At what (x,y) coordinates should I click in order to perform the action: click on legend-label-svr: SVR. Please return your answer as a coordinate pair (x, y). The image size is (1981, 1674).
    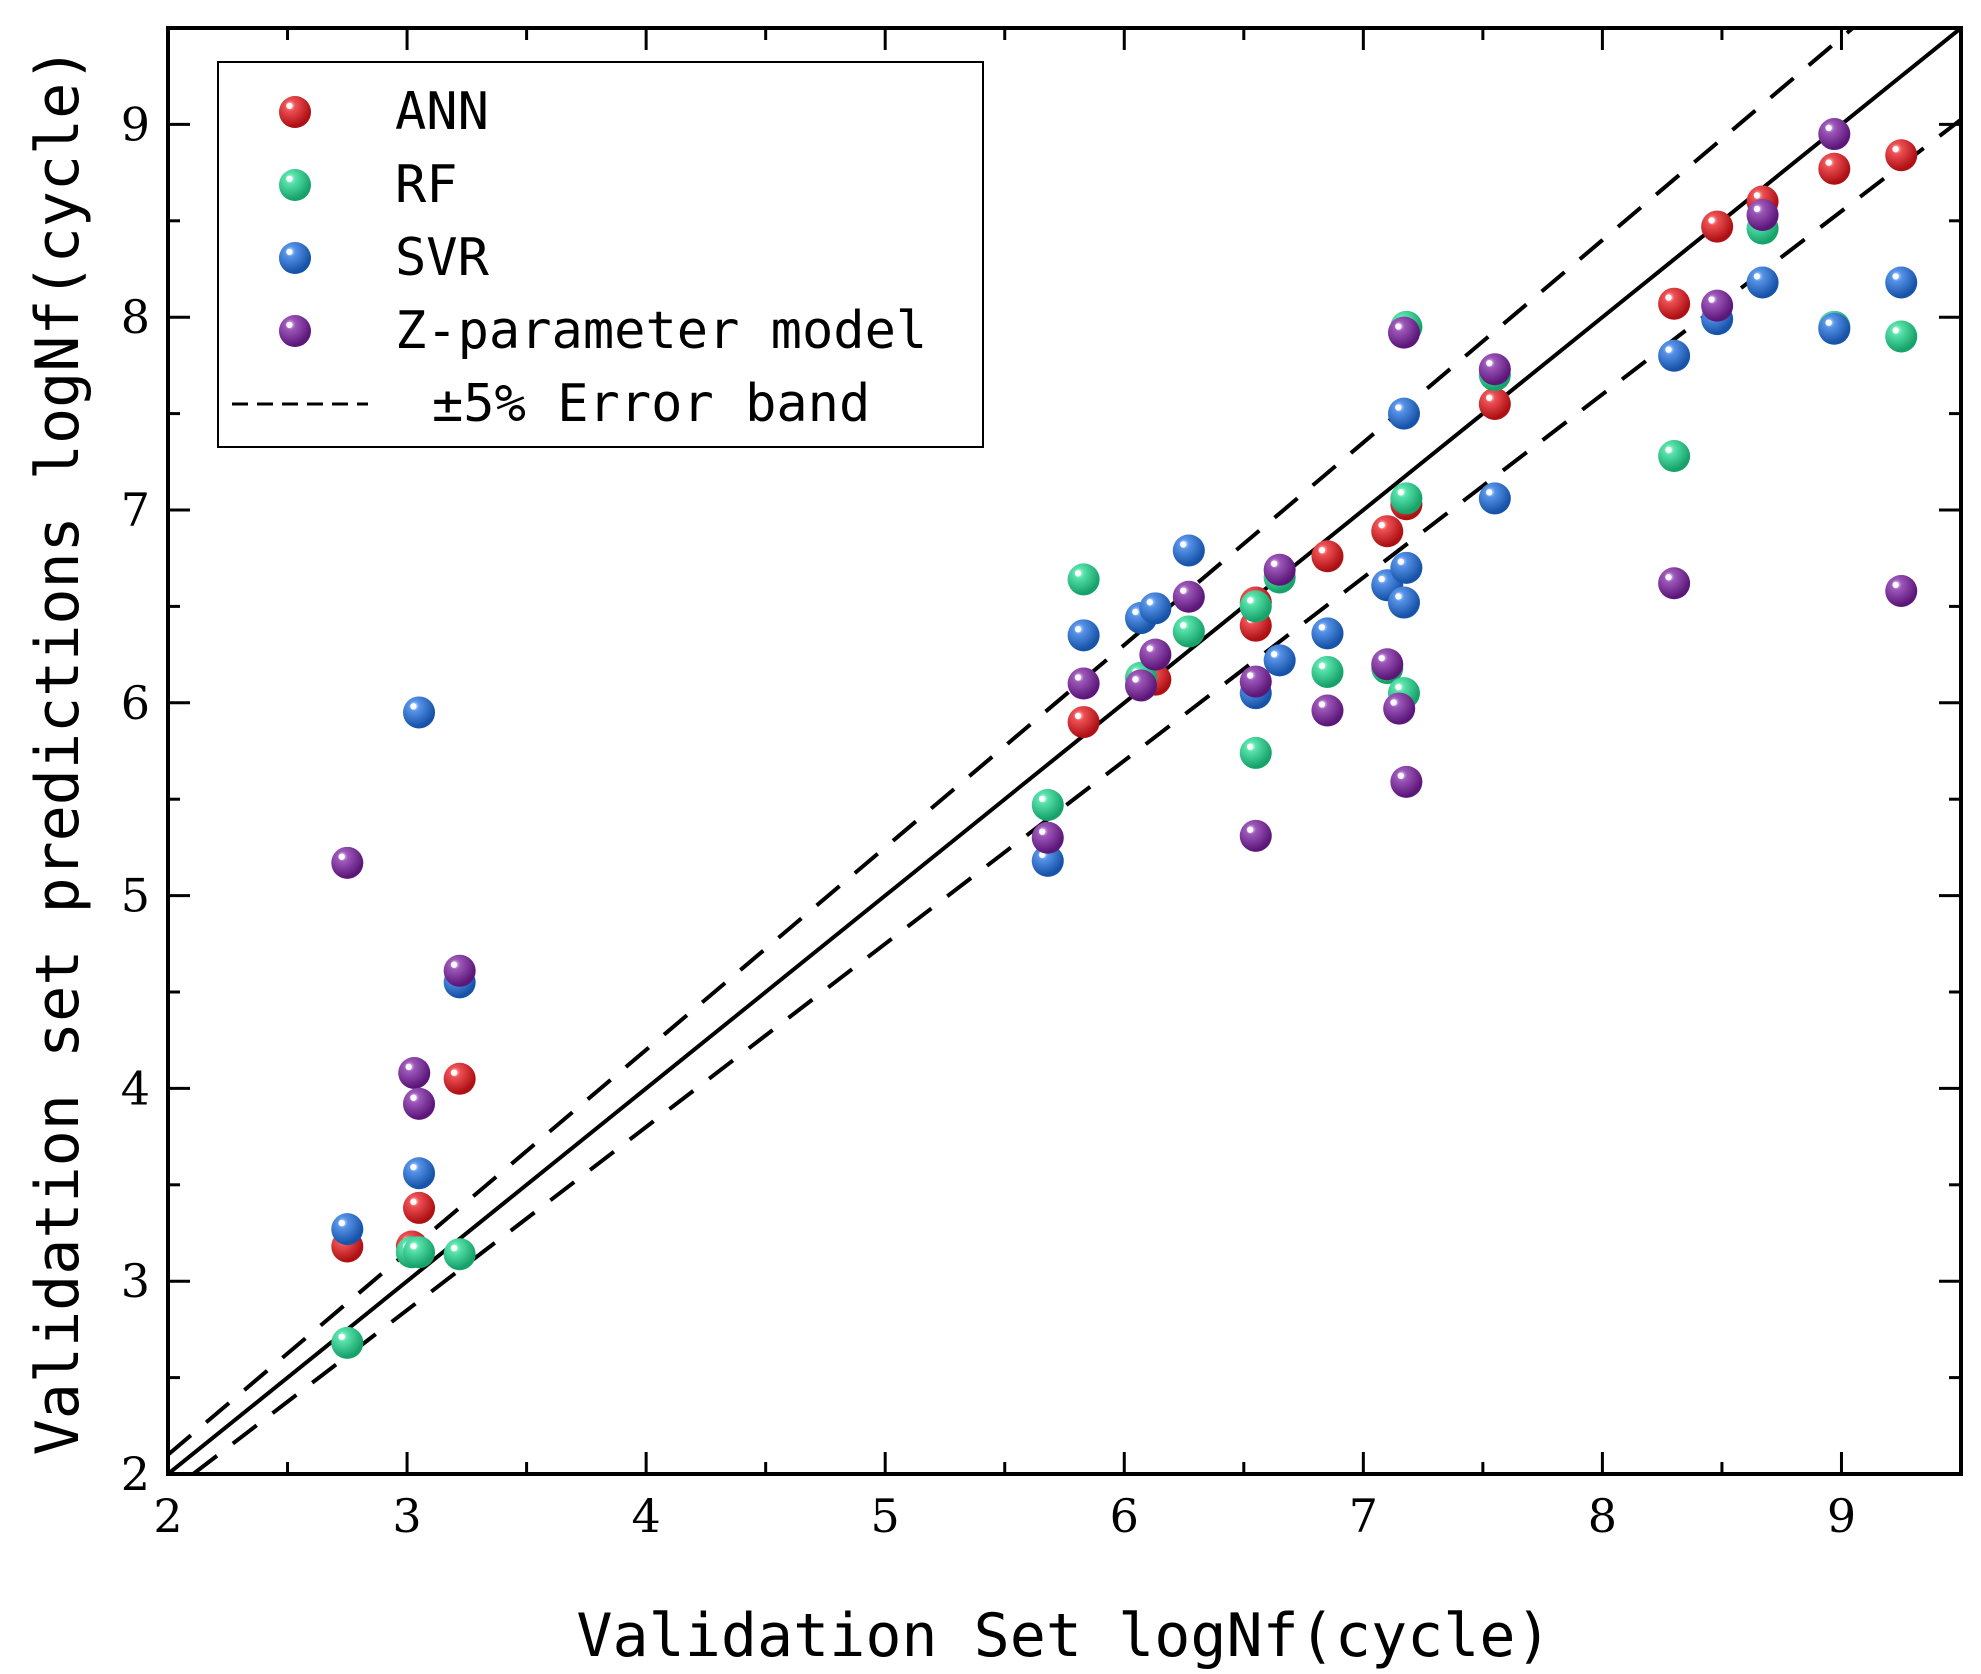
    Looking at the image, I should click on (442, 258).